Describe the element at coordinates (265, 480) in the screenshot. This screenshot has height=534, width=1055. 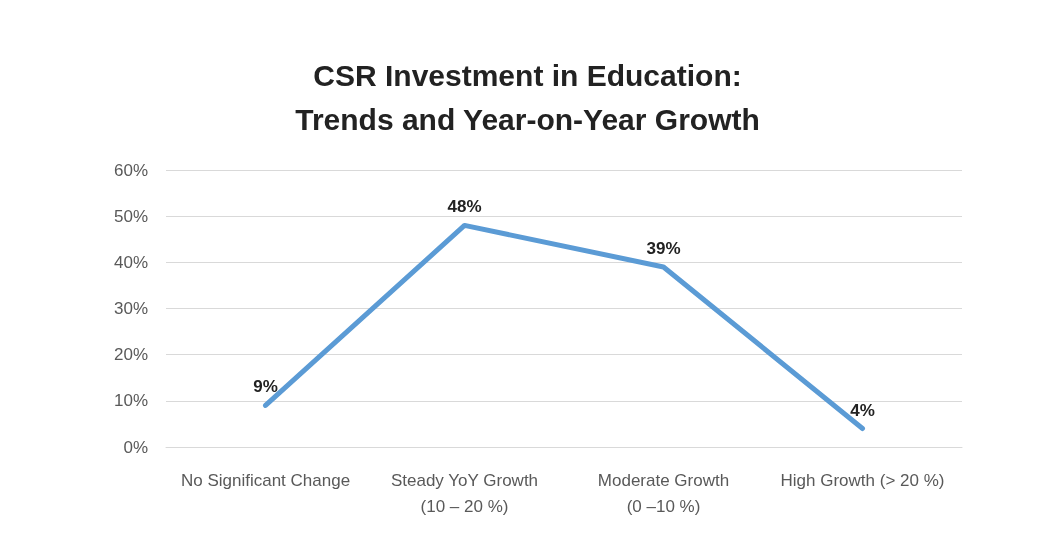
I see `x-tick-label: No Significant Change` at that location.